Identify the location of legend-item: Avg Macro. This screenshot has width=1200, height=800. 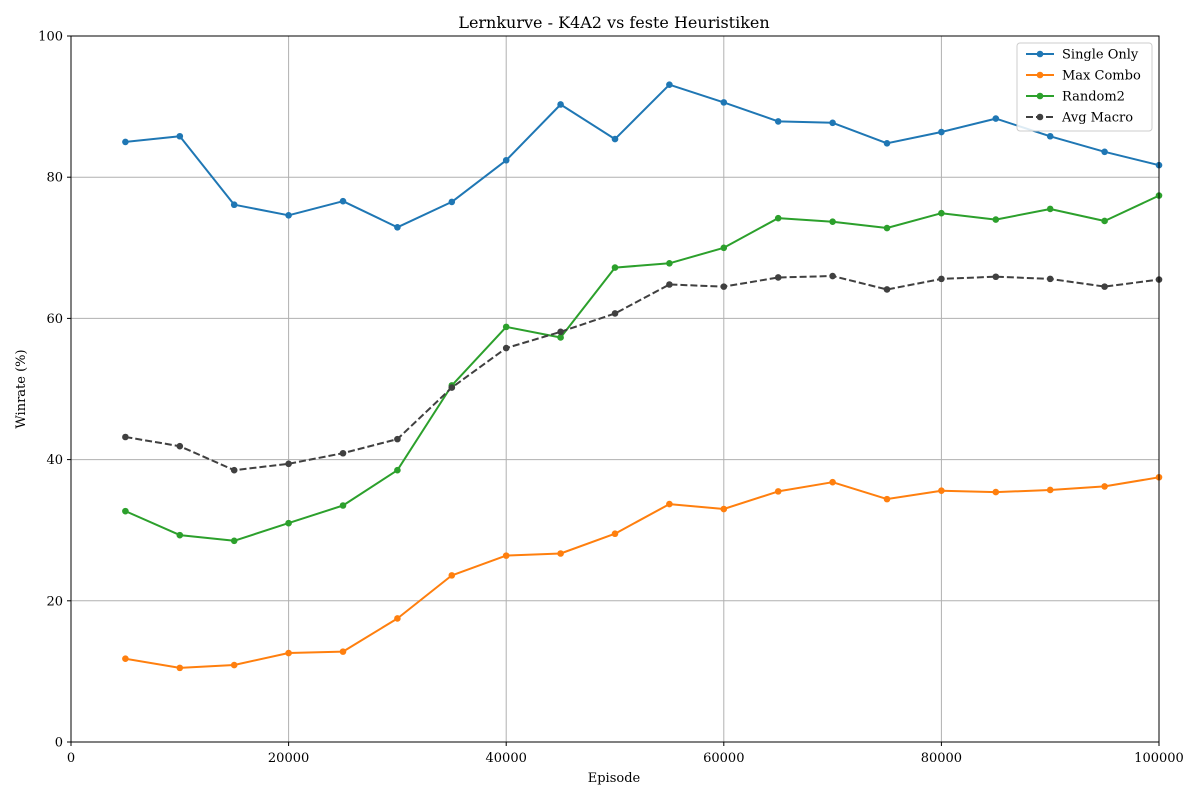
(1079, 118).